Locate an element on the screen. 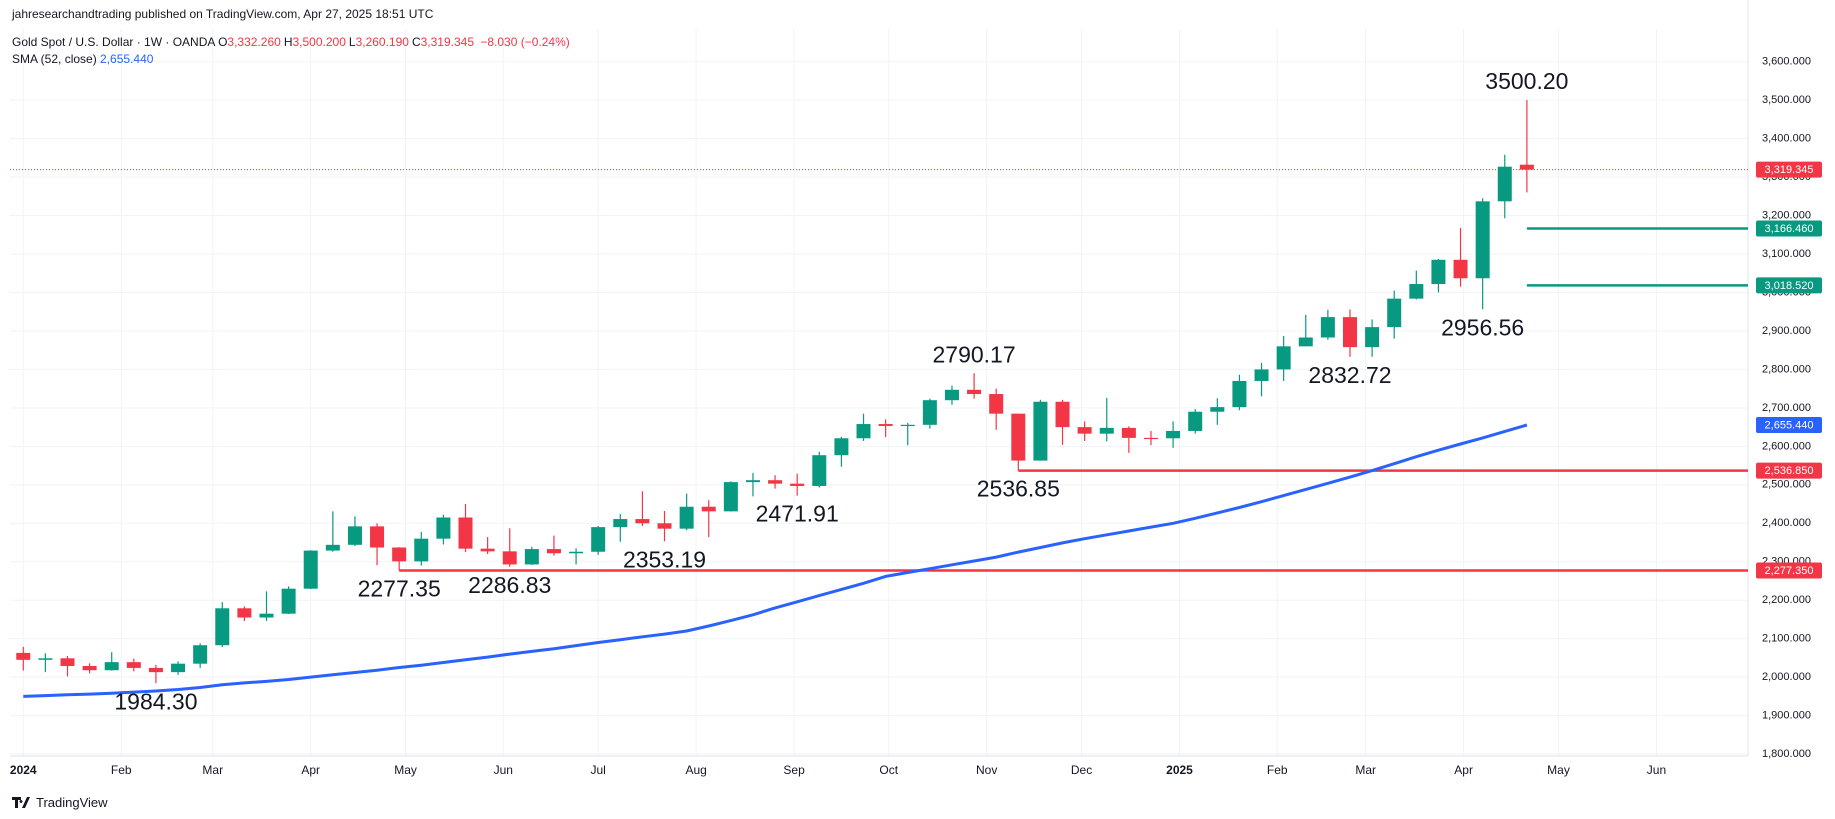 The height and width of the screenshot is (819, 1835). x-tick-label: Oct is located at coordinates (888, 770).